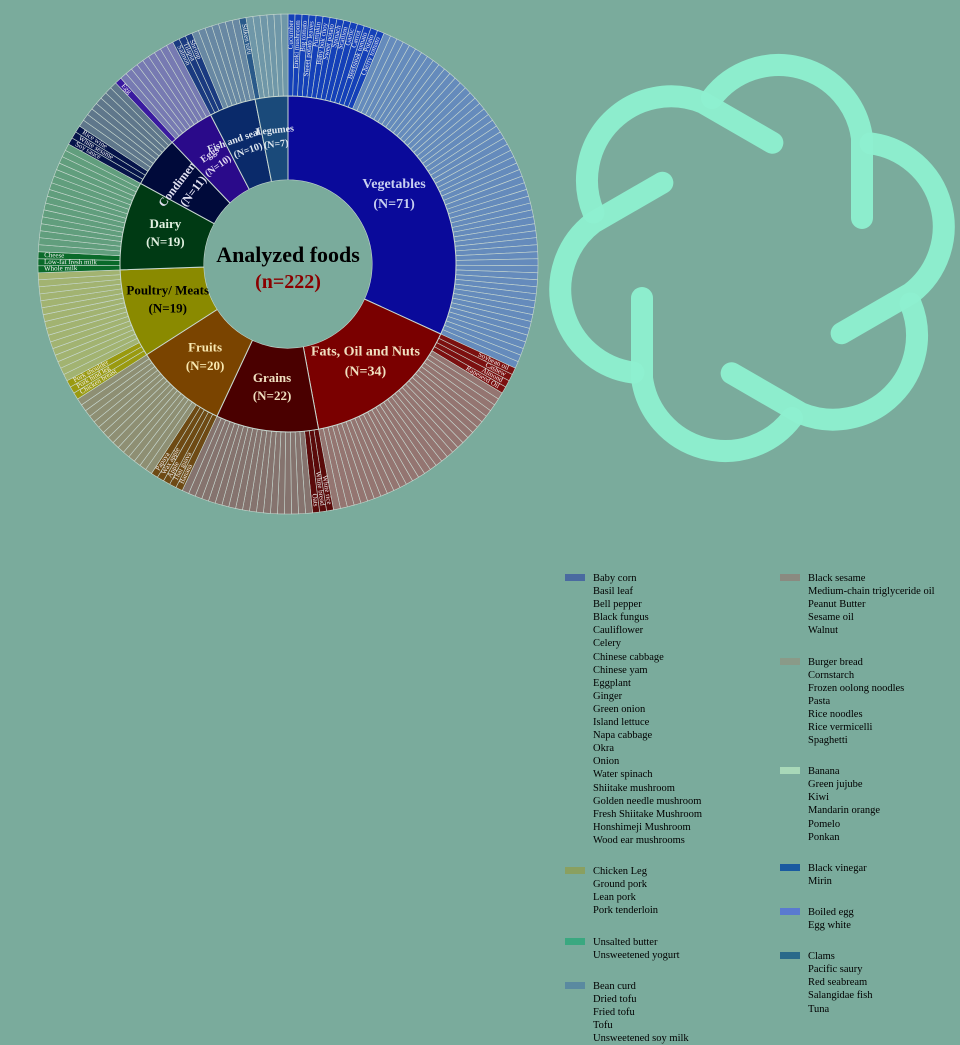 Image resolution: width=960 pixels, height=1045 pixels. Describe the element at coordinates (394, 204) in the screenshot. I see `category-count: (N=71)` at that location.